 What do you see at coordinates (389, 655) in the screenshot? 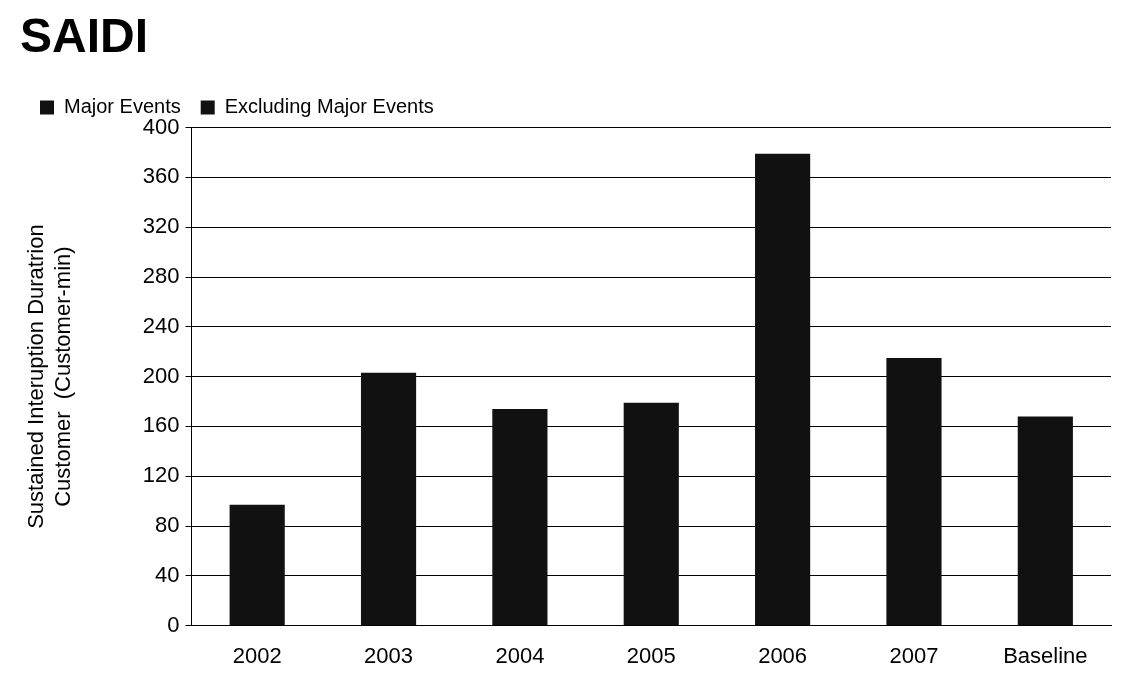
I see `x-tick-label: 2003` at bounding box center [389, 655].